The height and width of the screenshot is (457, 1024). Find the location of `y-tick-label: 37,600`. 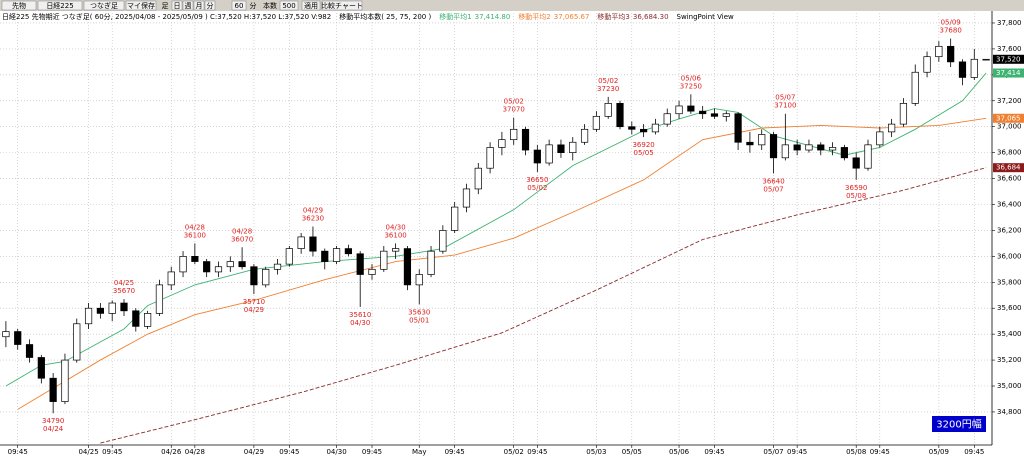

y-tick-label: 37,600 is located at coordinates (1009, 49).